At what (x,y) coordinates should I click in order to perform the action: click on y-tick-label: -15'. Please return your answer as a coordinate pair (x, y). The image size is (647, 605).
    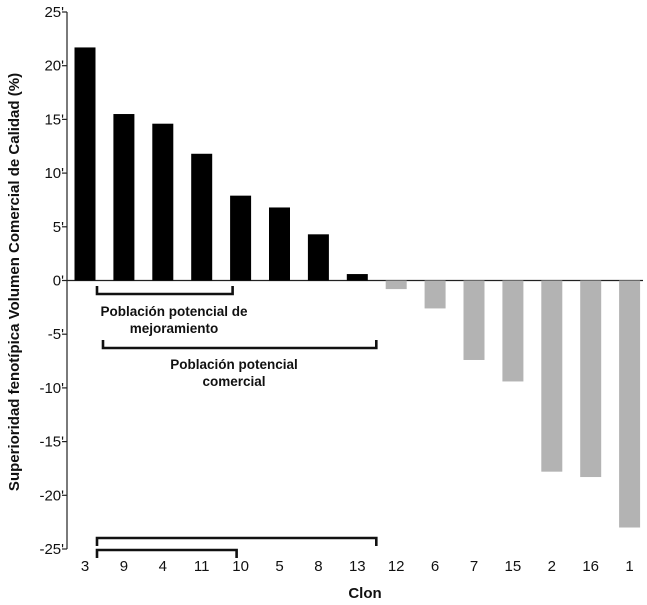
    Looking at the image, I should click on (51, 442).